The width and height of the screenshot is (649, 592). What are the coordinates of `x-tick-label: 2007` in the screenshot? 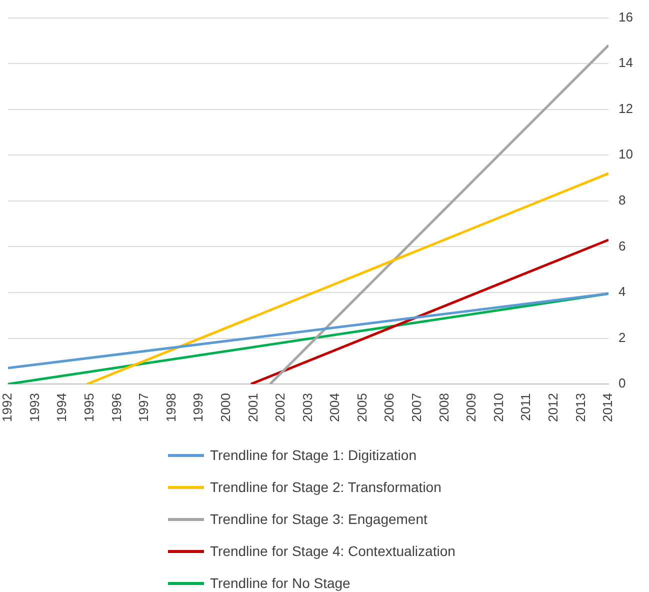 It's located at (416, 407).